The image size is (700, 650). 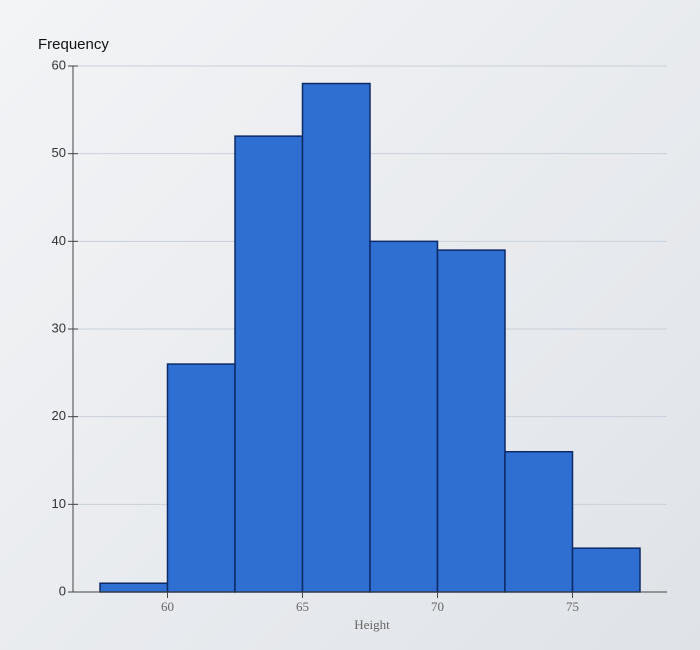 What do you see at coordinates (59, 152) in the screenshot?
I see `y-tick-label: 50` at bounding box center [59, 152].